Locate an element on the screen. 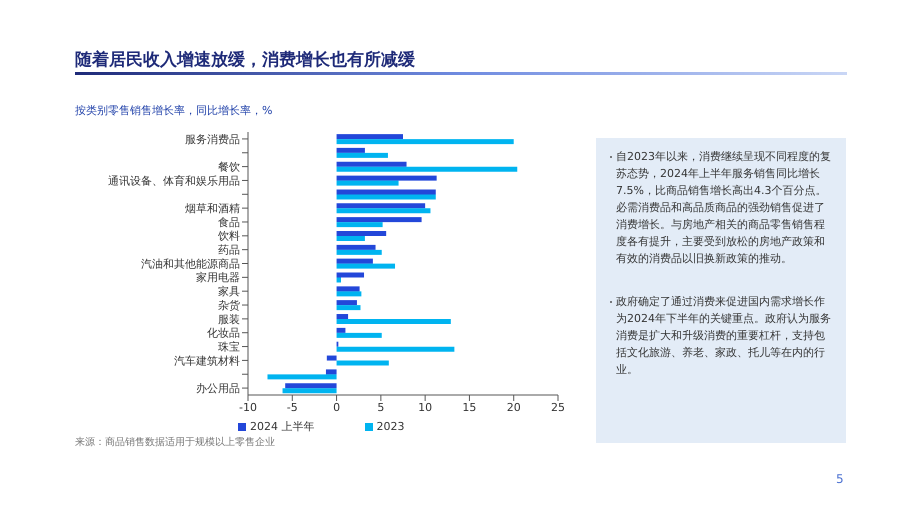  y-tick-label: 餐饮 is located at coordinates (229, 167).